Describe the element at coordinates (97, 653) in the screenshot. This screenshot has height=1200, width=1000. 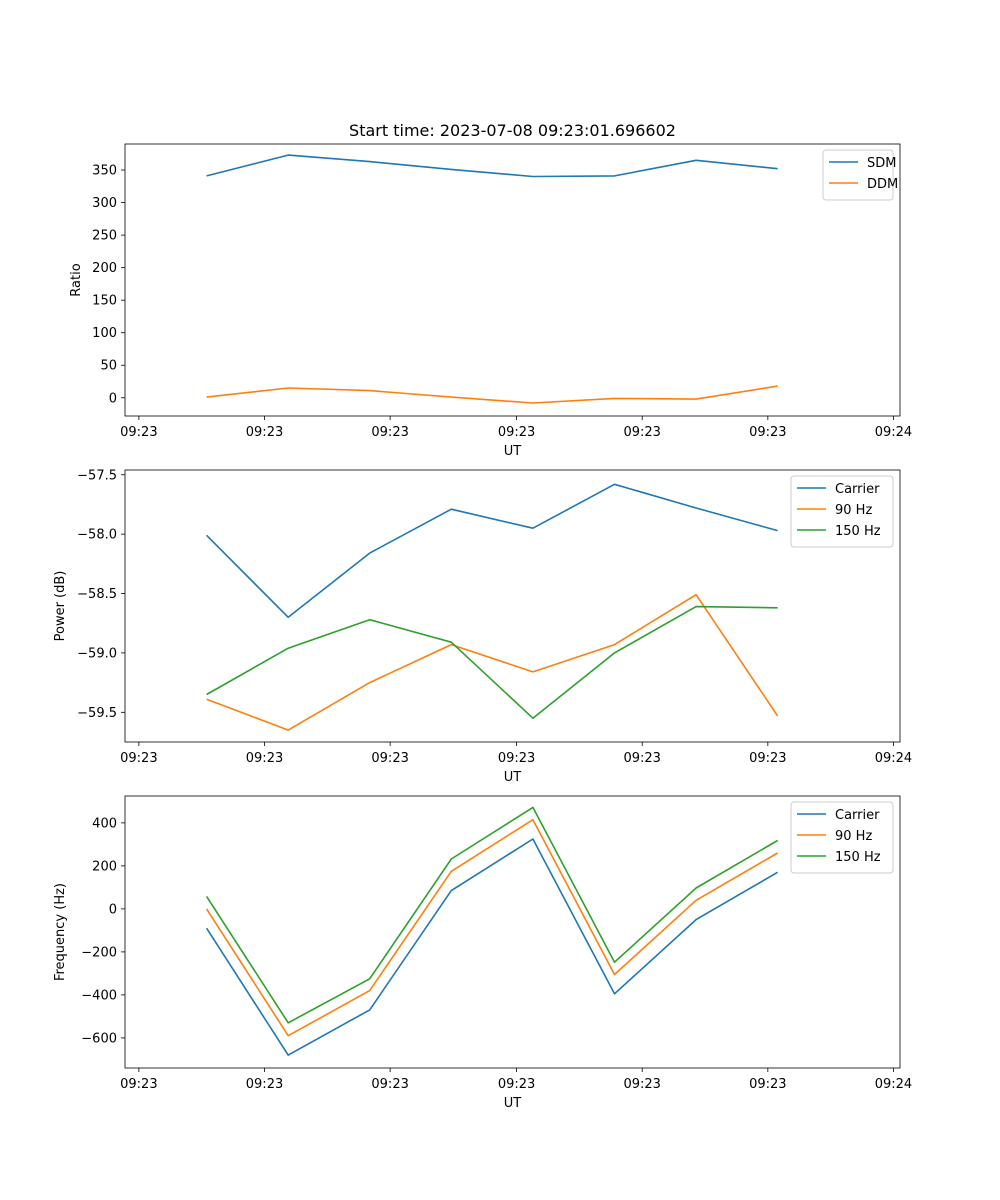
I see `y-tick-label: −59.0` at that location.